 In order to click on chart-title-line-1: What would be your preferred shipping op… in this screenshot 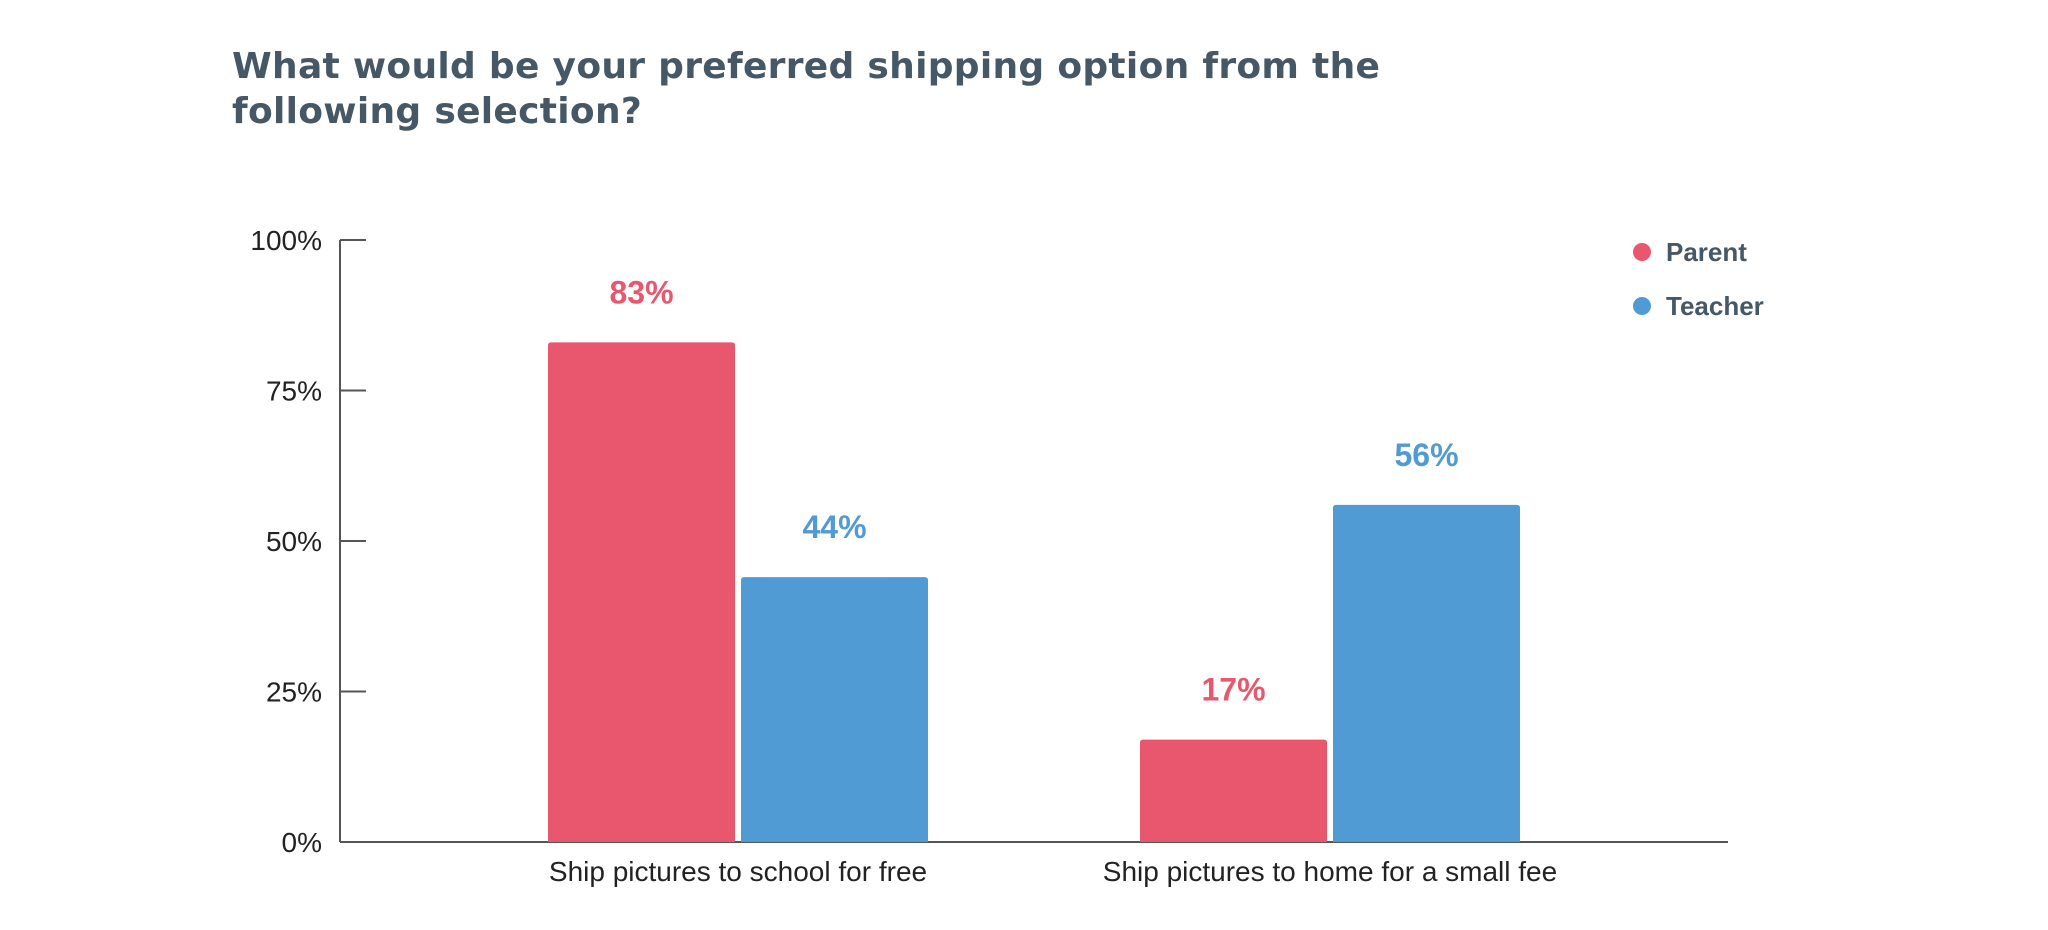, I will do `click(806, 66)`.